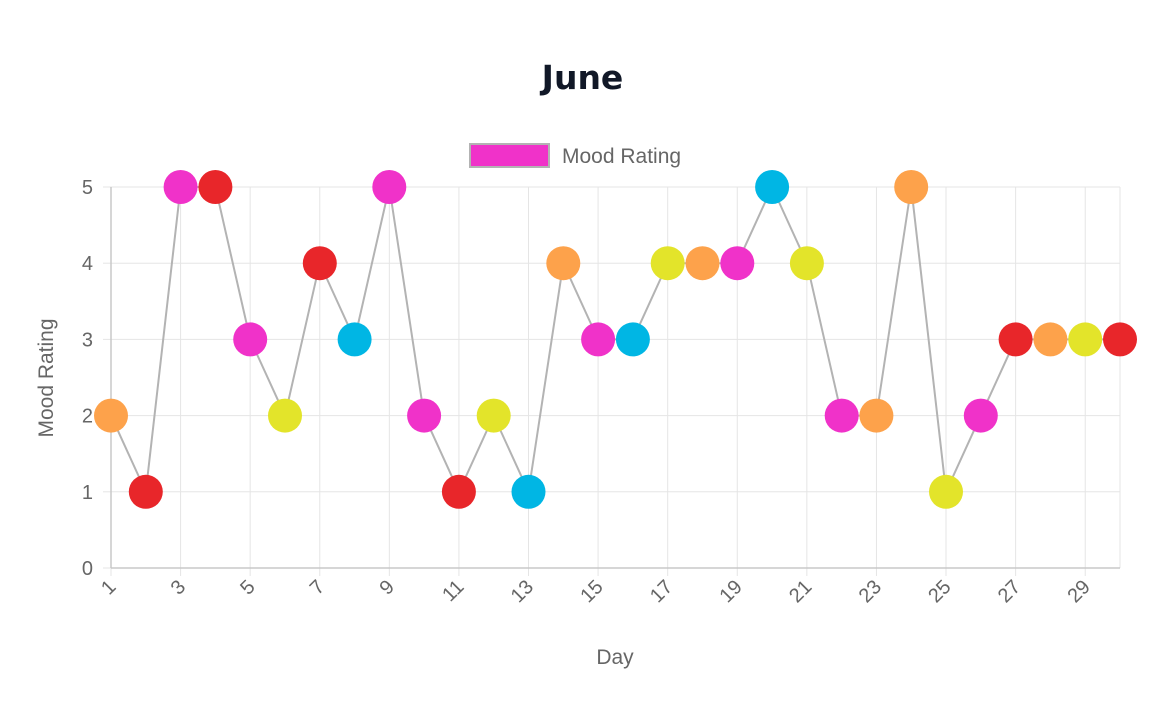  Describe the element at coordinates (46, 377) in the screenshot. I see `y-axis-title: Mood Rating` at that location.